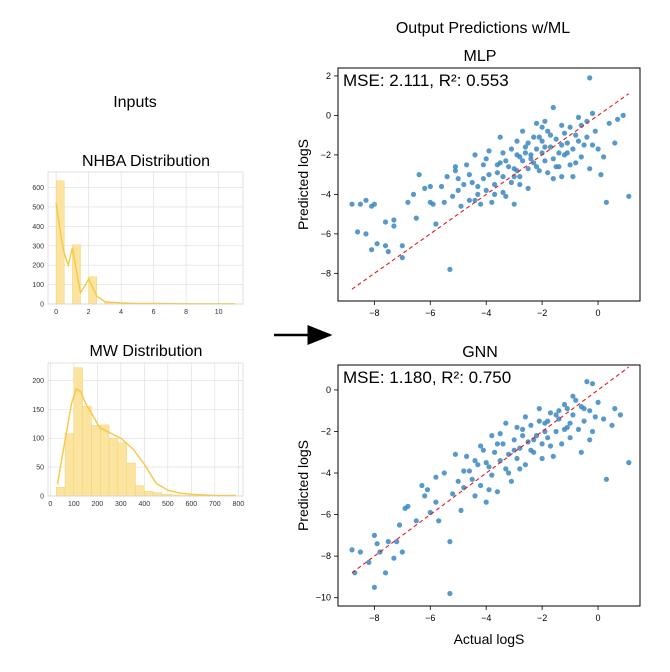 The width and height of the screenshot is (670, 672). I want to click on x-tick-label: −4, so click(486, 618).